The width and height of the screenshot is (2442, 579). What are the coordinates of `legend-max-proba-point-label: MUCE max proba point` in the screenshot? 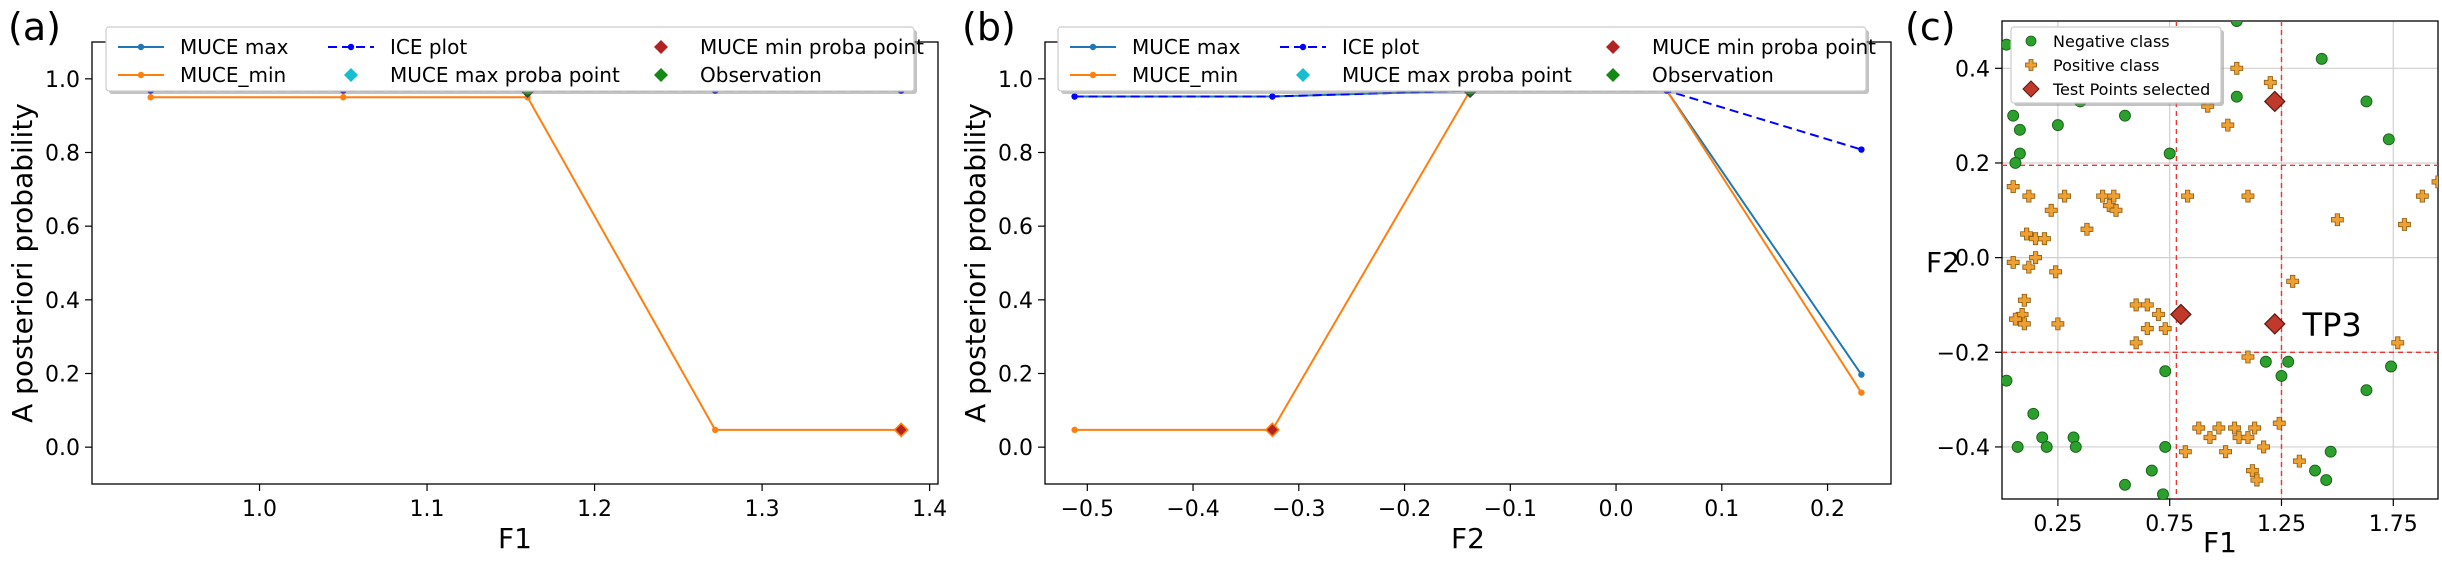 It's located at (505, 75).